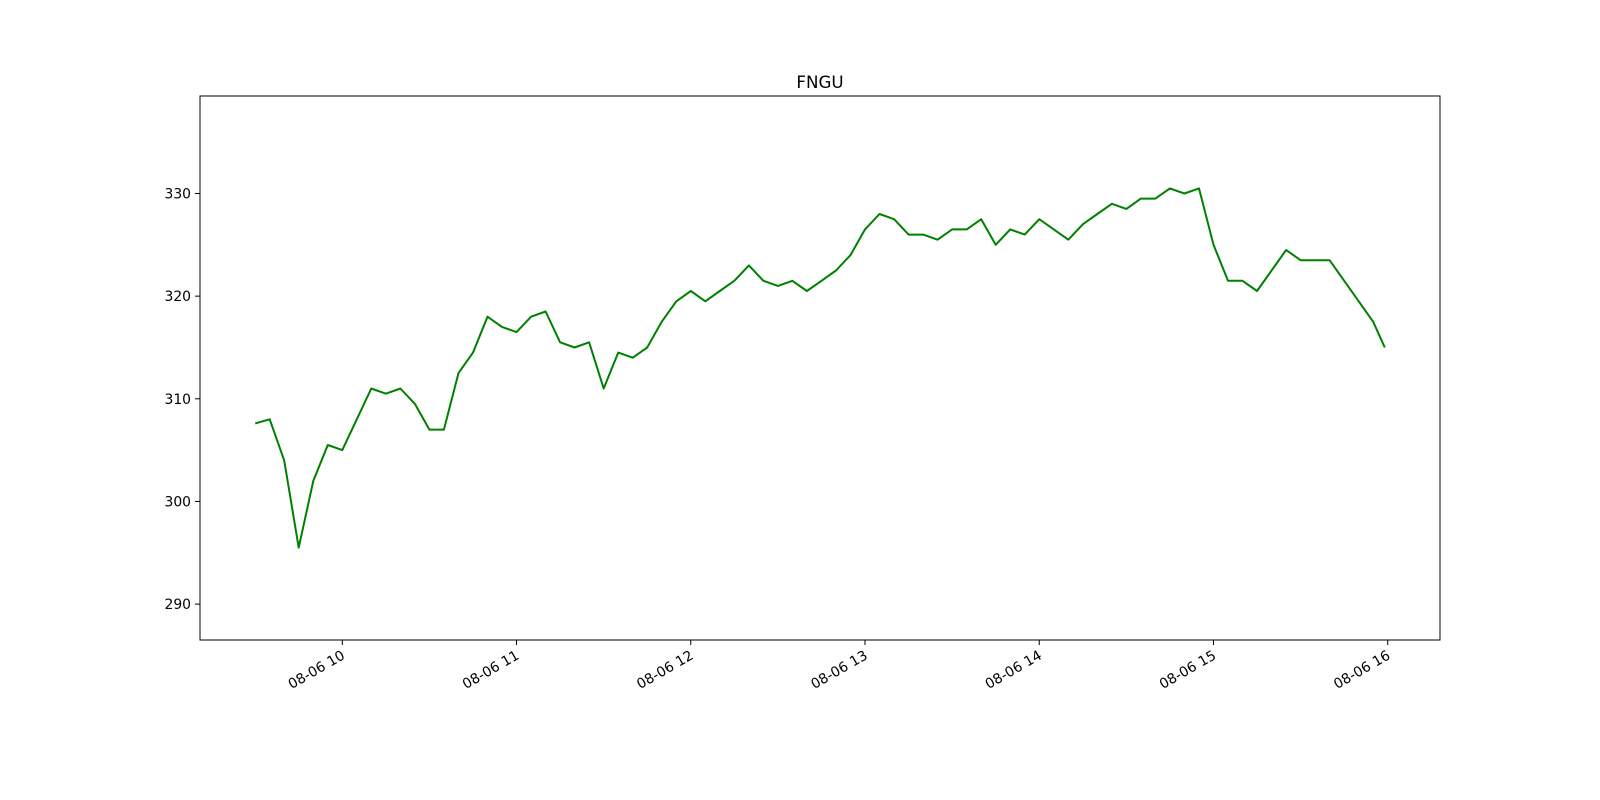 The image size is (1600, 800). What do you see at coordinates (177, 605) in the screenshot?
I see `y-tick-label: 290` at bounding box center [177, 605].